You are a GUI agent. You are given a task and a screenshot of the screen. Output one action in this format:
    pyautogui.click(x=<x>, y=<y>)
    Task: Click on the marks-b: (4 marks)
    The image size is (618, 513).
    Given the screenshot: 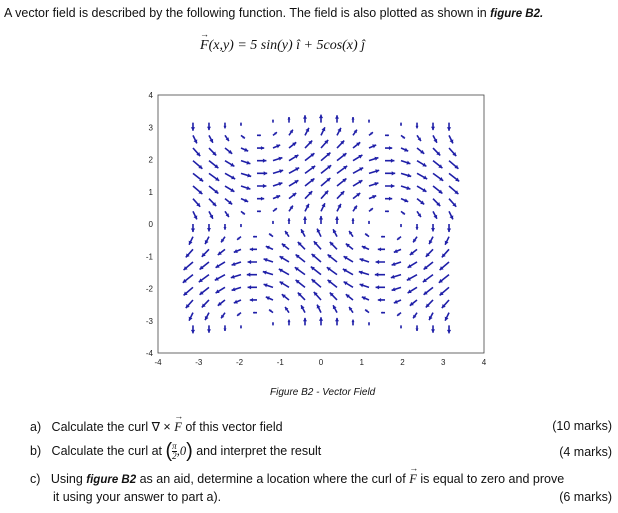 What is the action you would take?
    pyautogui.click(x=585, y=452)
    